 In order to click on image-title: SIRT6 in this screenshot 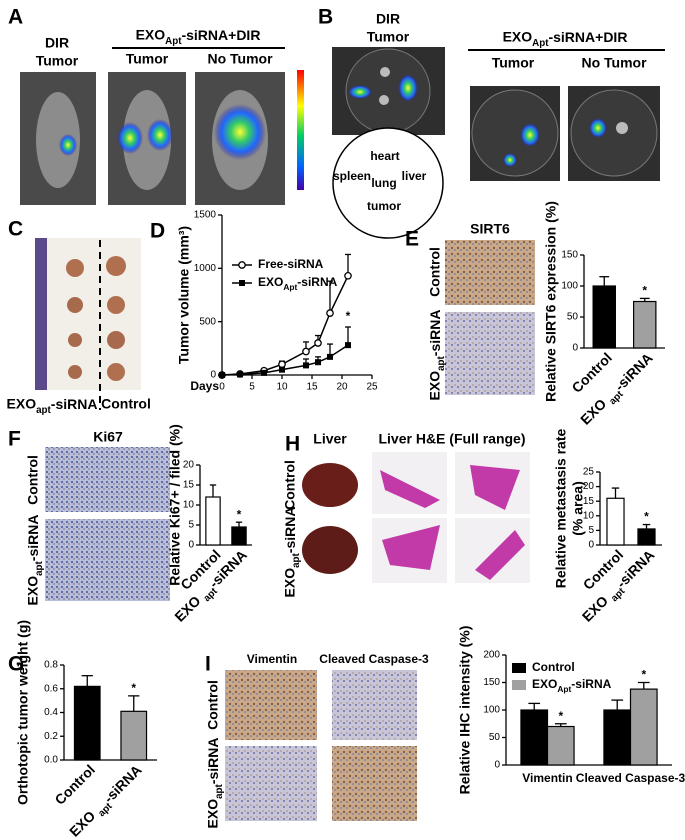, I will do `click(490, 229)`.